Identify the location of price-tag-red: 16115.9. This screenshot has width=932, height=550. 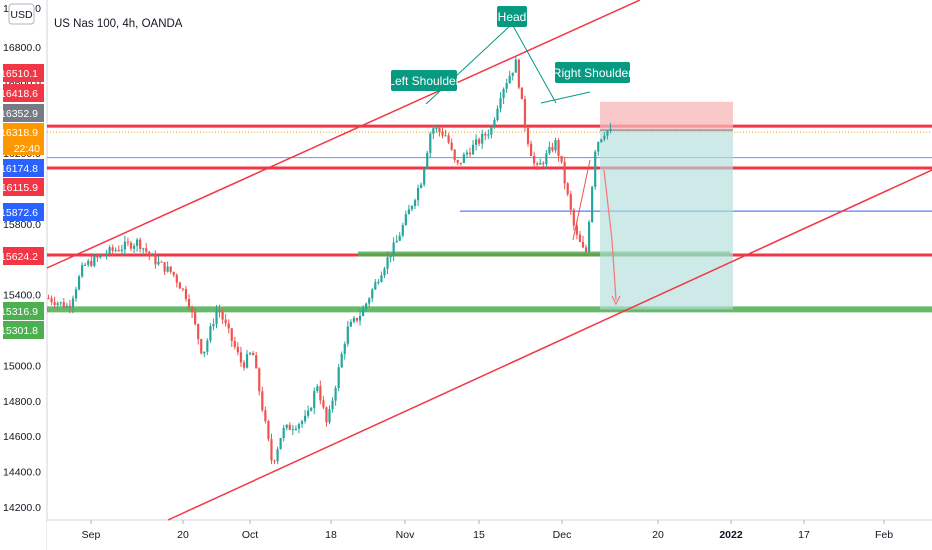
(22, 187).